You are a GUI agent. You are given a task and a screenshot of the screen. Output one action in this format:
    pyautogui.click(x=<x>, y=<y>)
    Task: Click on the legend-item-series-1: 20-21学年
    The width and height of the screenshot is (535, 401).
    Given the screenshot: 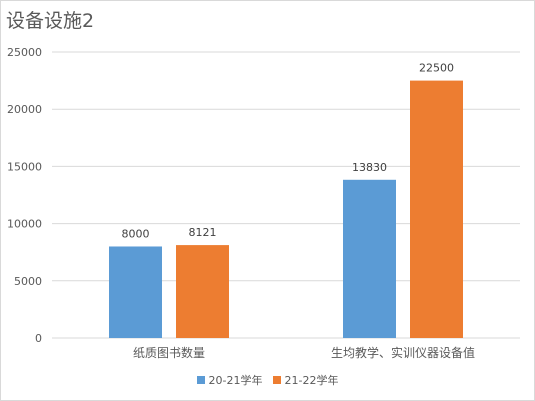 What is the action you would take?
    pyautogui.click(x=229, y=380)
    